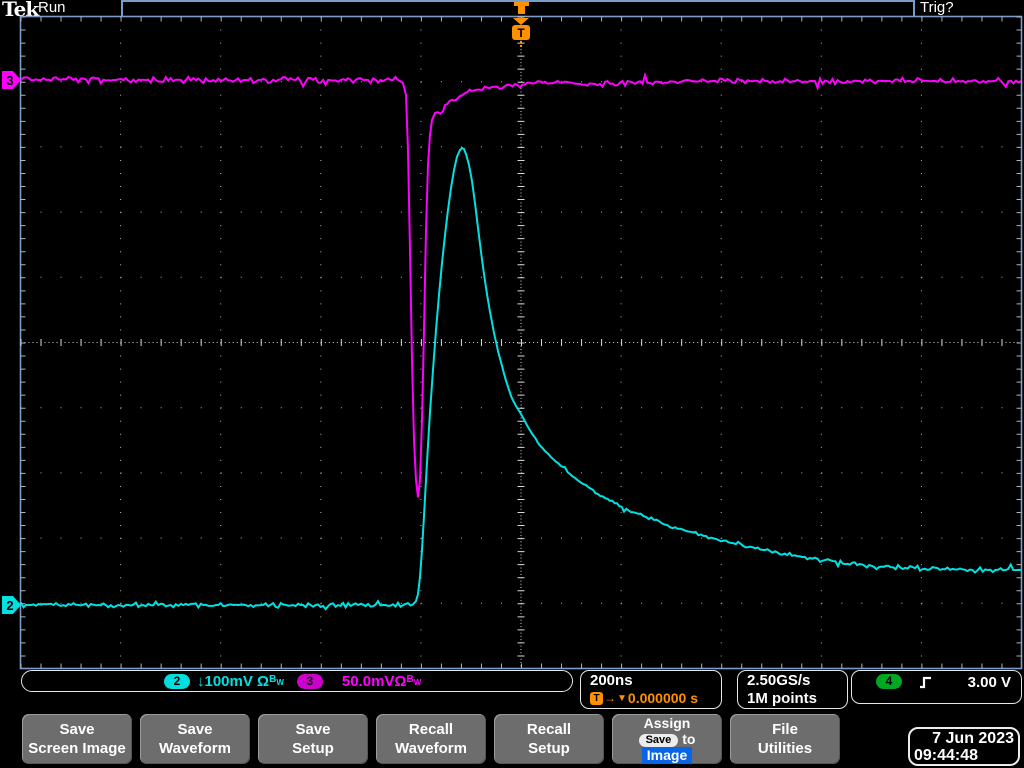 Image resolution: width=1024 pixels, height=768 pixels. What do you see at coordinates (658, 740) in the screenshot?
I see `save-pill-icon: Save` at bounding box center [658, 740].